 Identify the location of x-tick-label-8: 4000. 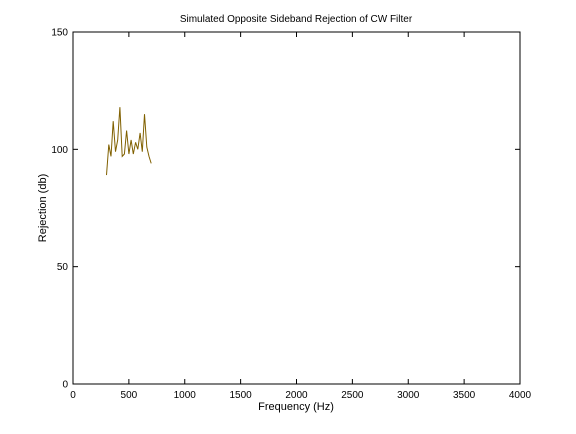
(520, 395).